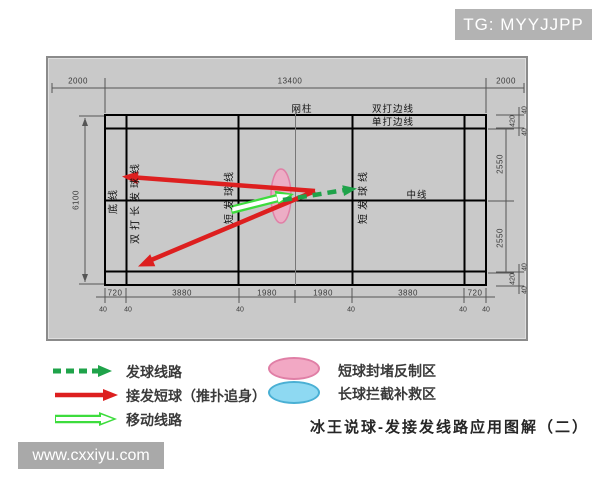  What do you see at coordinates (525, 267) in the screenshot?
I see `dim-right-small-bottom-40a: 40` at bounding box center [525, 267].